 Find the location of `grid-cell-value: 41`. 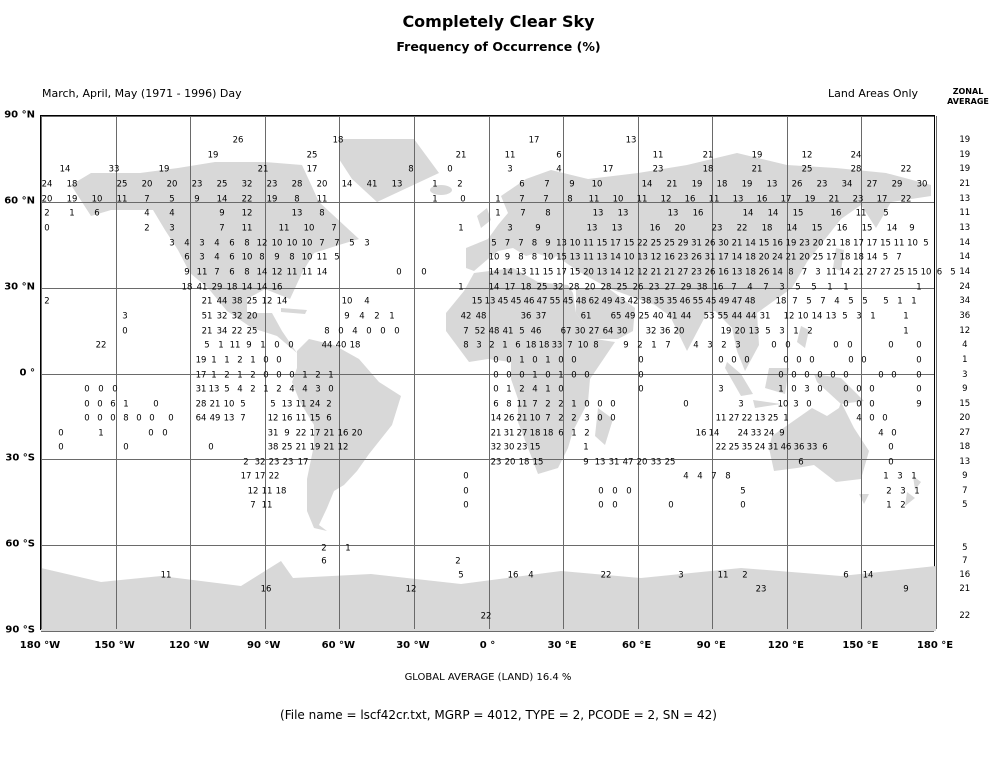

grid-cell-value: 41 is located at coordinates (372, 184).